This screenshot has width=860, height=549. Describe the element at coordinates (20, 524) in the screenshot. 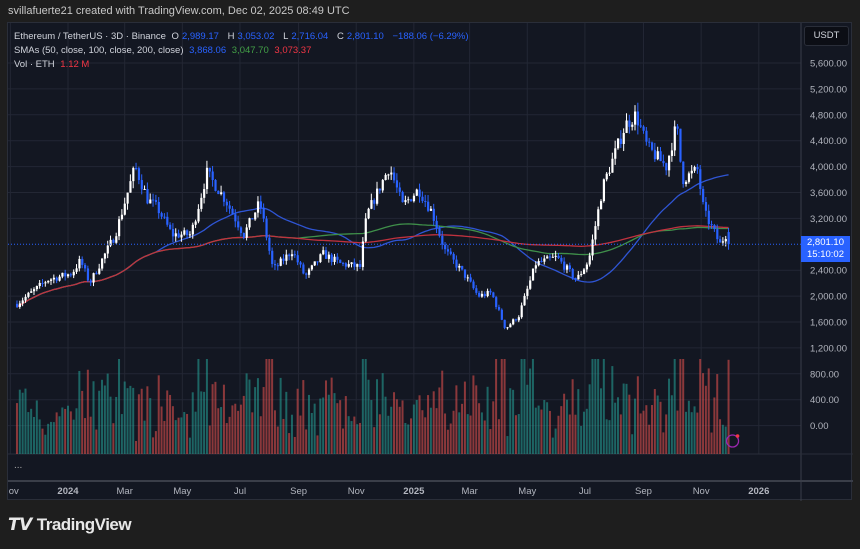

I see `tradingview-logo-icon: 𝙏𝙑` at that location.